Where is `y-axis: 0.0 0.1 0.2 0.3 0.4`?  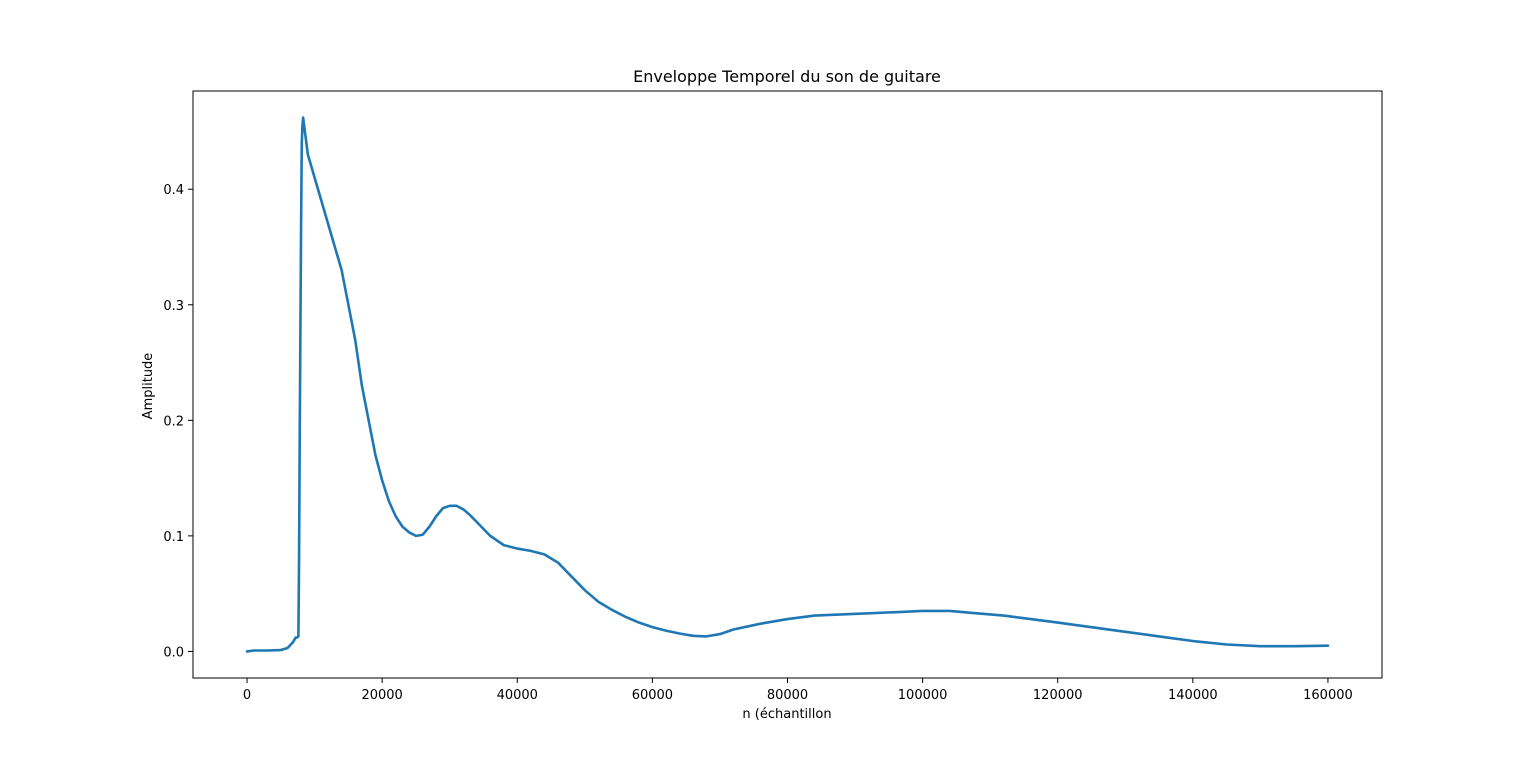
y-axis: 0.0 0.1 0.2 0.3 0.4 is located at coordinates (178, 421).